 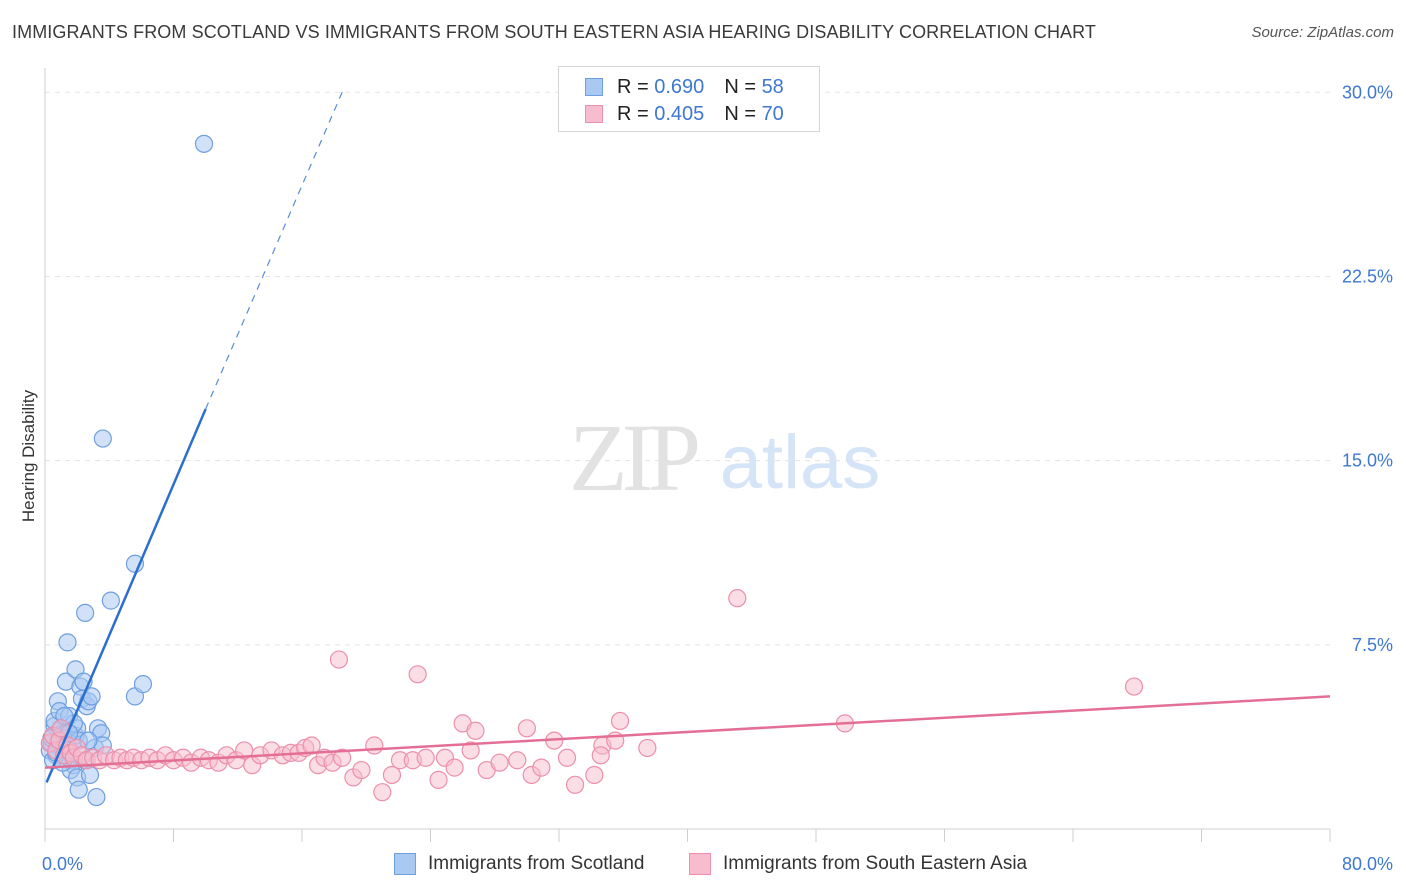 What do you see at coordinates (633, 457) in the screenshot?
I see `watermark-zip: ZIP` at bounding box center [633, 457].